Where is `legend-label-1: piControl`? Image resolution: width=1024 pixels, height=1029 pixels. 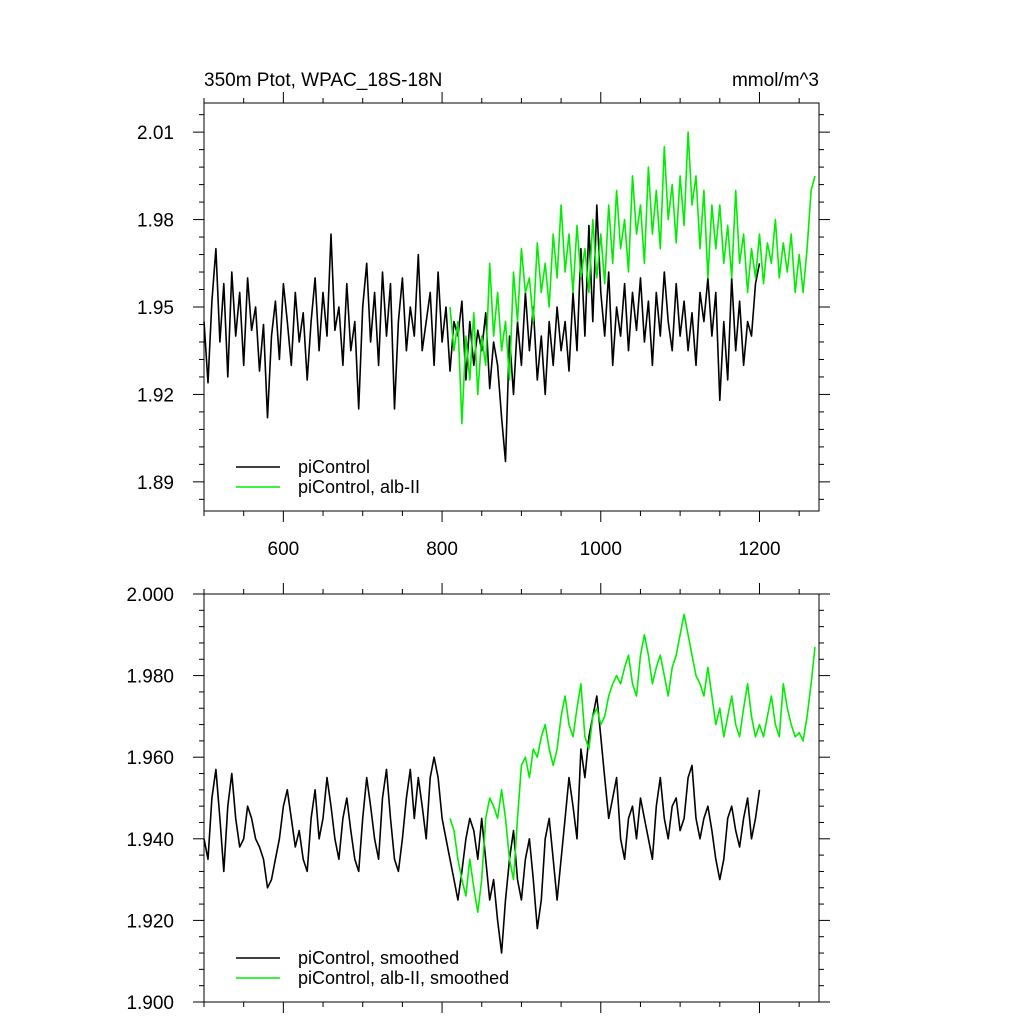
legend-label-1: piControl is located at coordinates (334, 467).